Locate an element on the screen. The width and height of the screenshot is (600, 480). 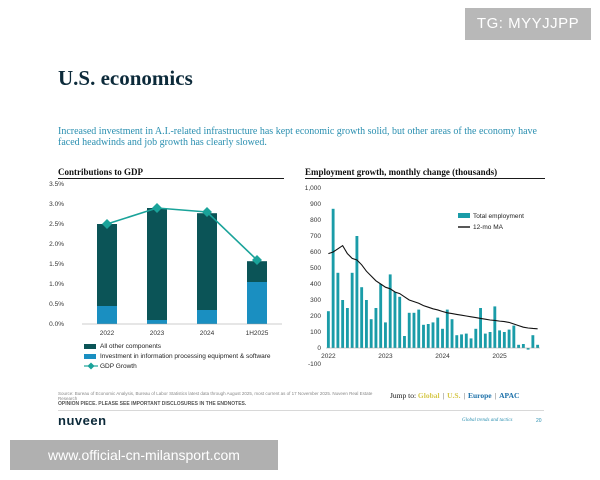
gdp-y-tick-label: 0.0% is located at coordinates (56, 324).